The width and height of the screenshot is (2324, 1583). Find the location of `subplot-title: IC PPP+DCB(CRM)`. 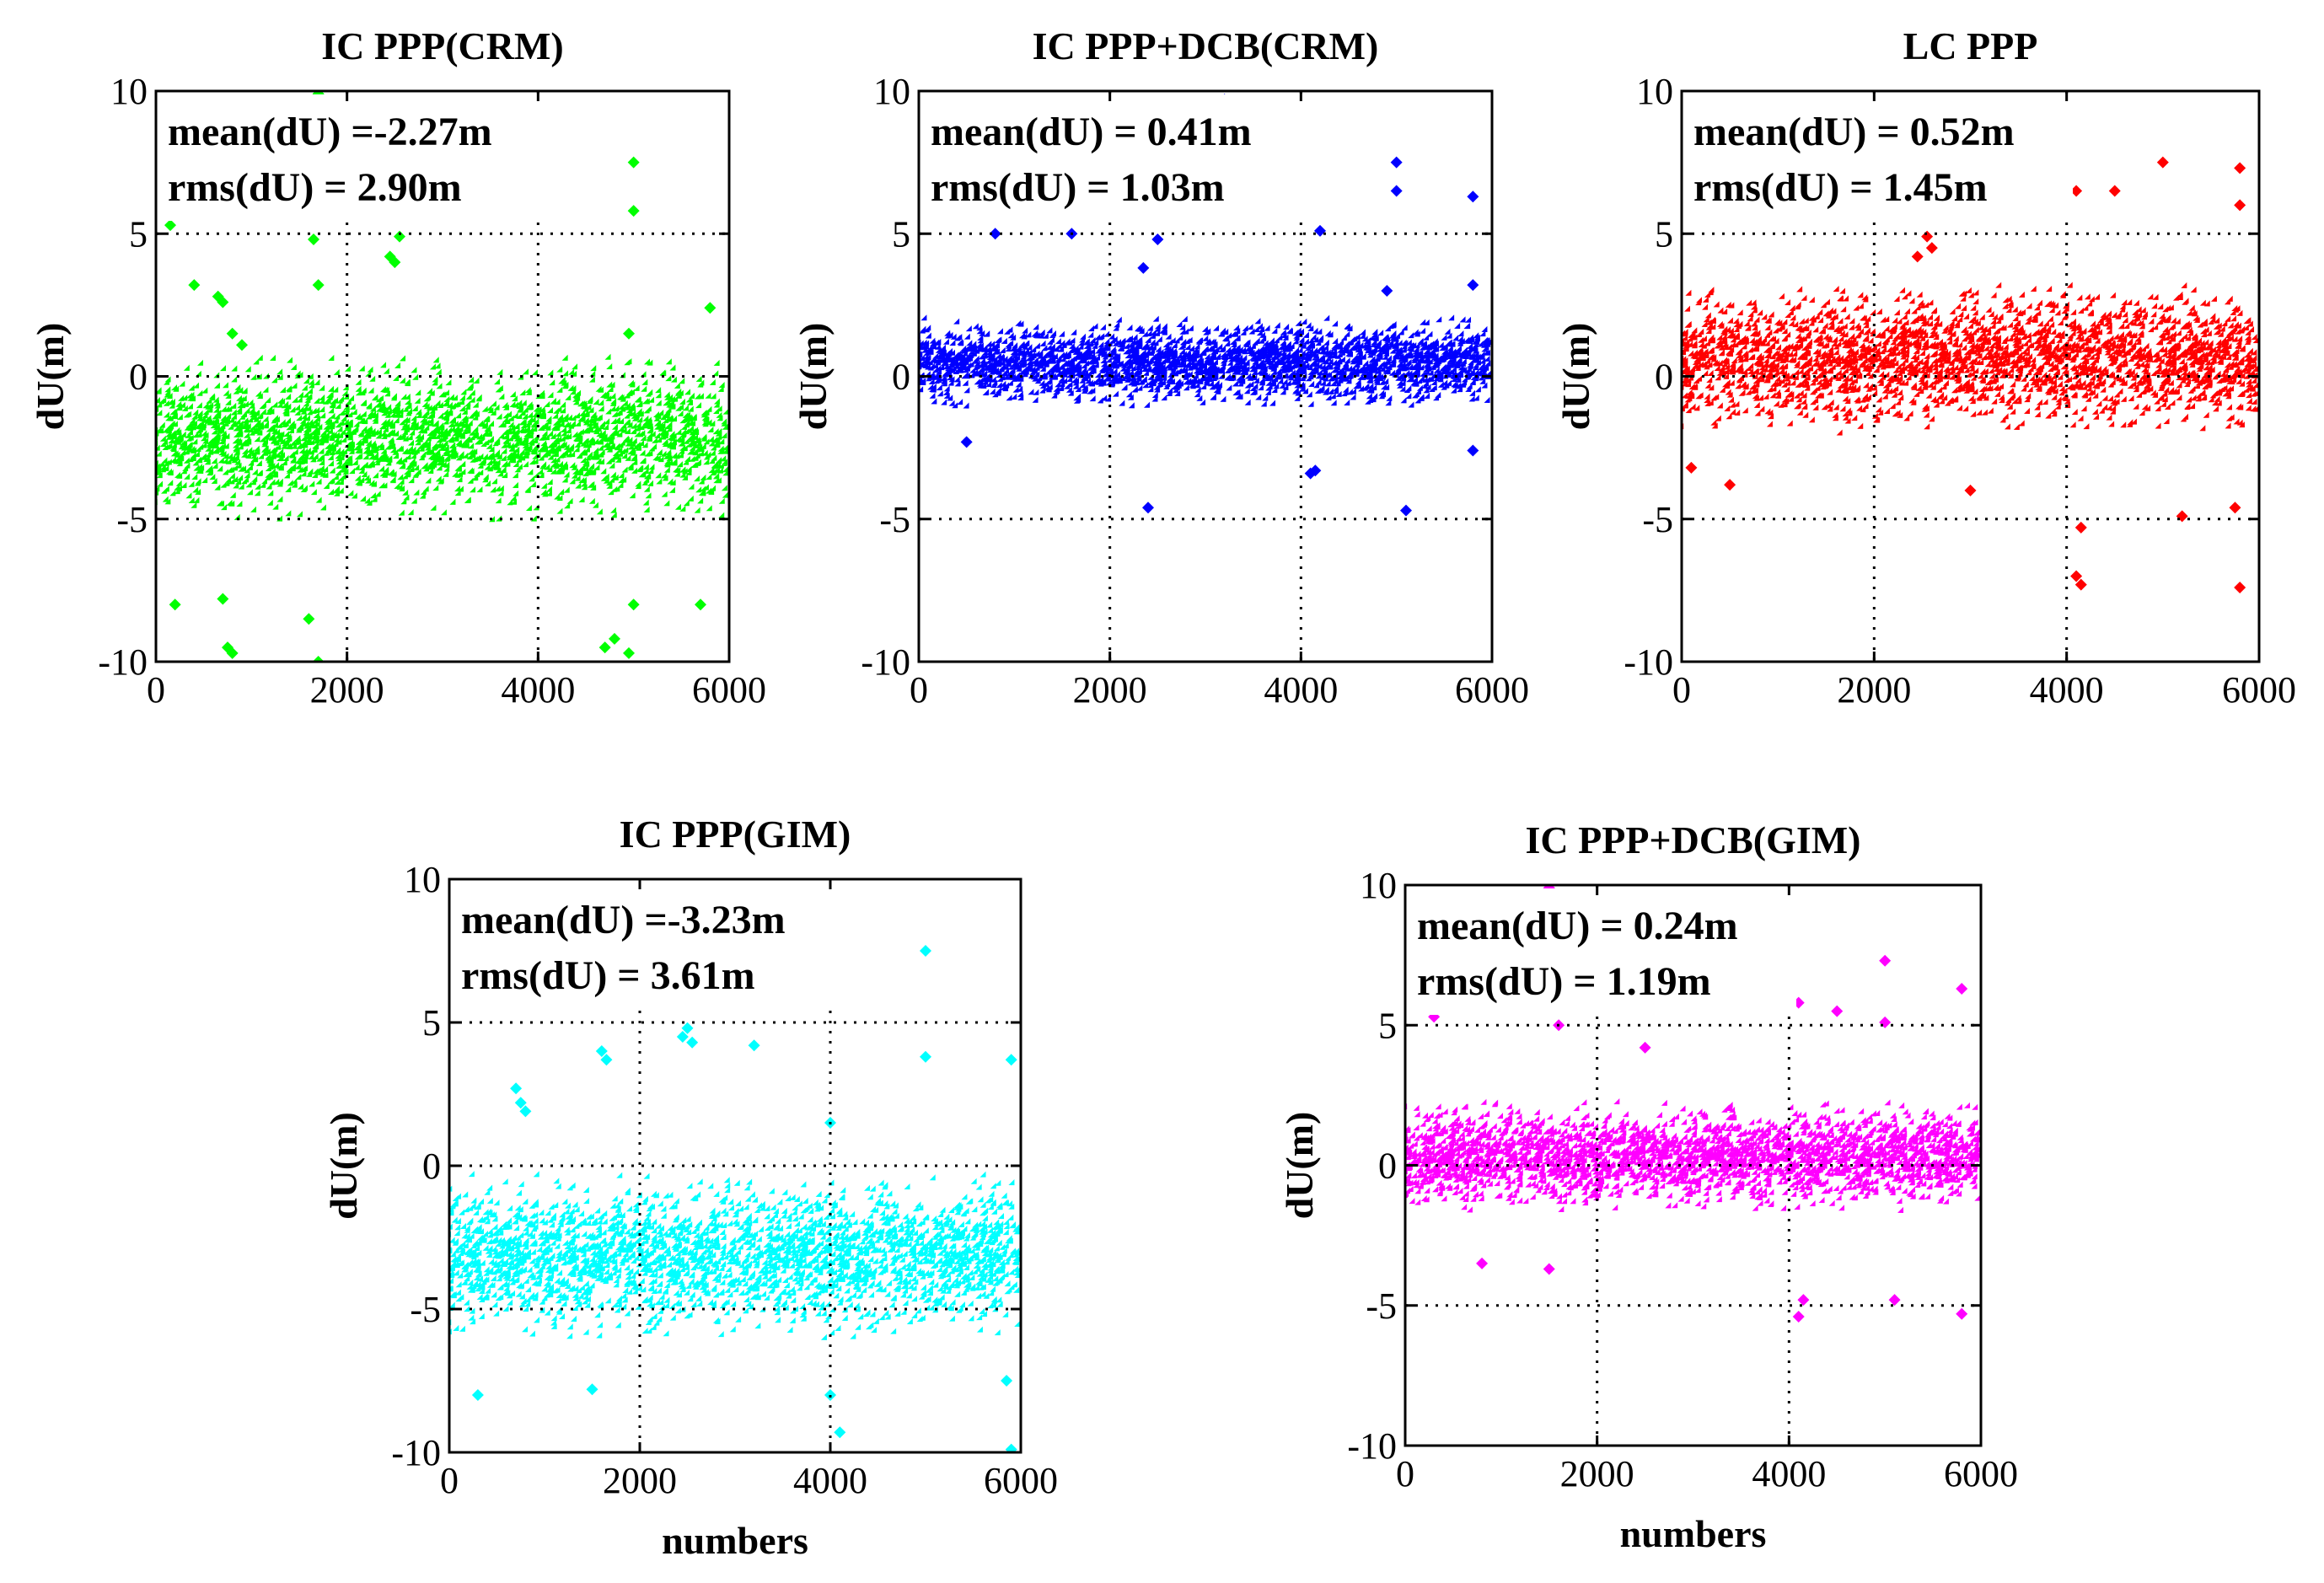

subplot-title: IC PPP+DCB(CRM) is located at coordinates (1206, 46).